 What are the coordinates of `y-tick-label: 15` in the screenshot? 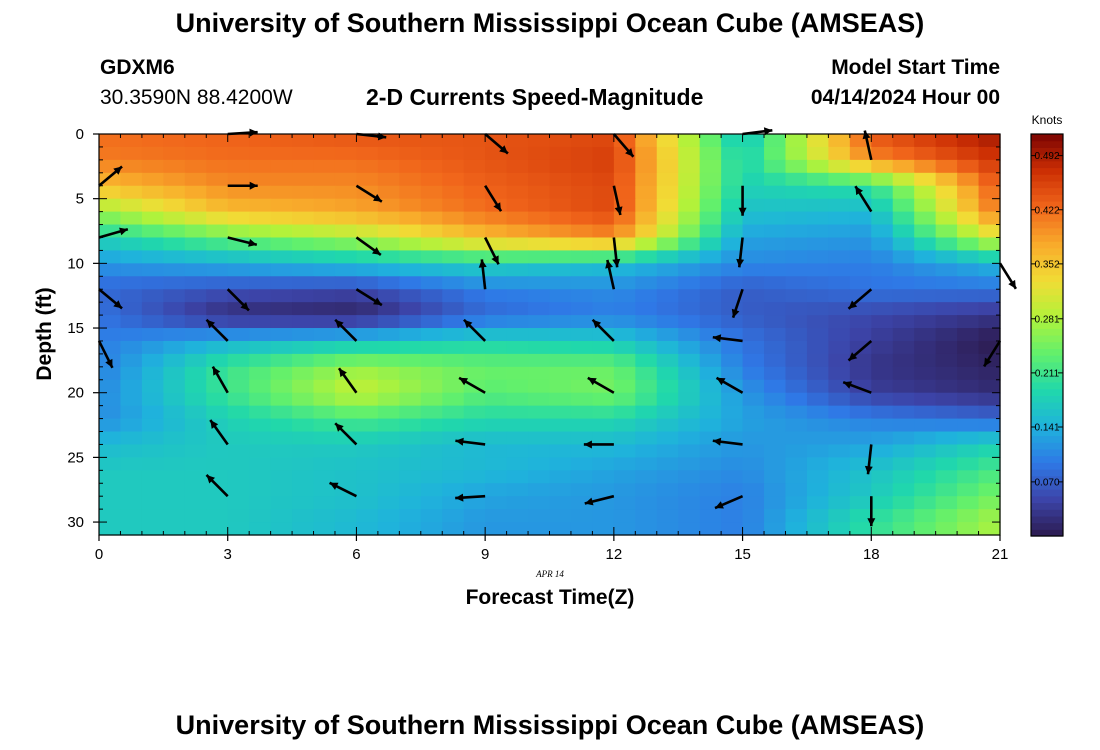 It's located at (75, 328).